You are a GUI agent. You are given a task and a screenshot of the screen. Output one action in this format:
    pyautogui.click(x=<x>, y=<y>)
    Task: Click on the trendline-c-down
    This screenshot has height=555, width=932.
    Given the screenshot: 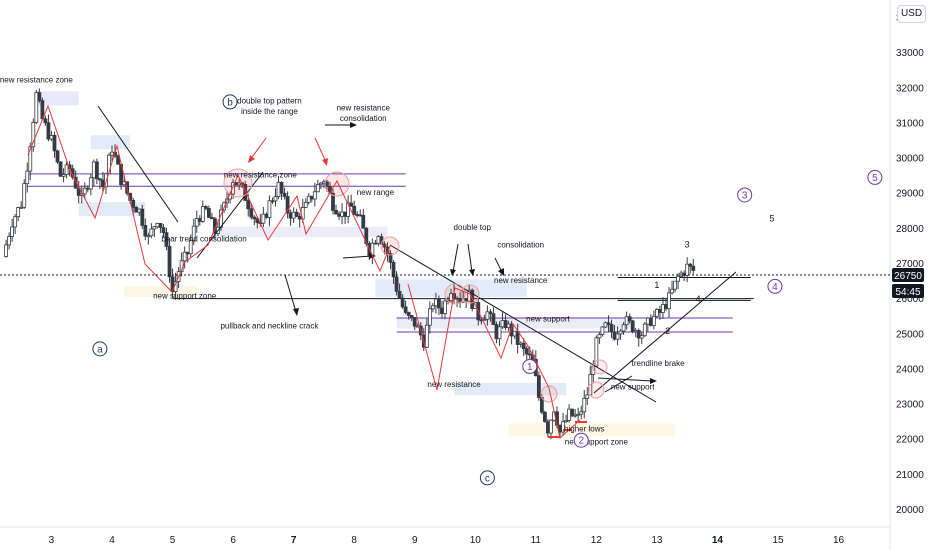 What is the action you would take?
    pyautogui.click(x=523, y=323)
    